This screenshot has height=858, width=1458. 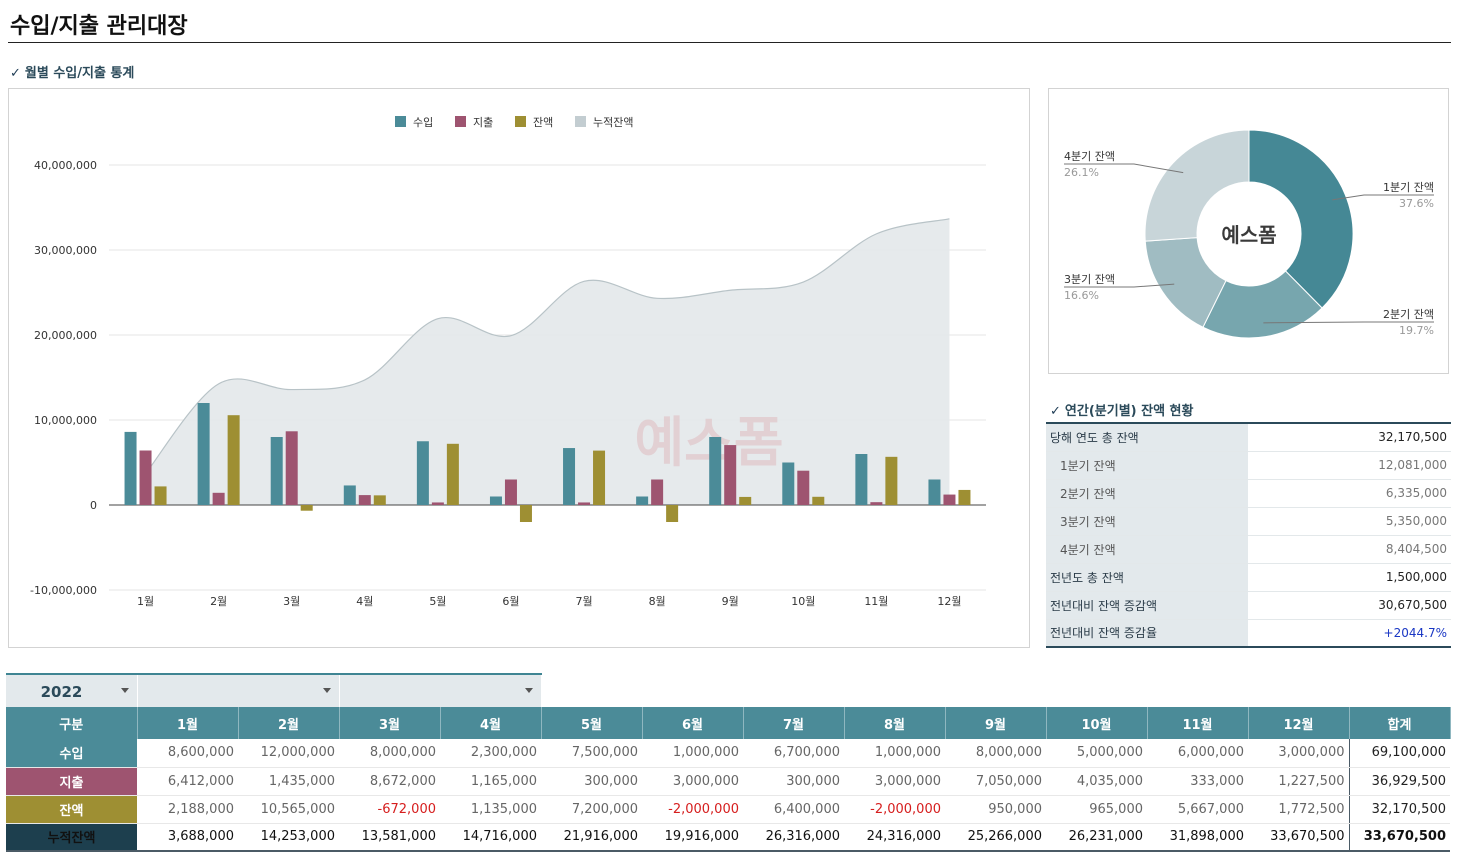 What do you see at coordinates (1248, 633) in the screenshot?
I see `summary-row: 전년대비 잔액 증감율 +2044.7%` at bounding box center [1248, 633].